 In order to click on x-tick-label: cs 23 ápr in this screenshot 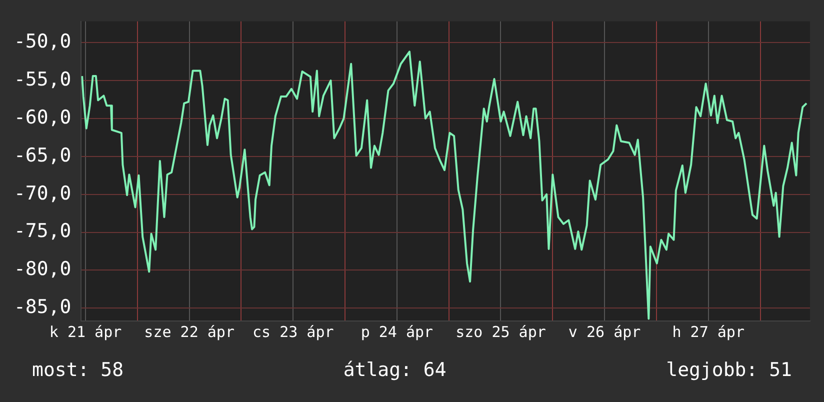, I will do `click(293, 331)`.